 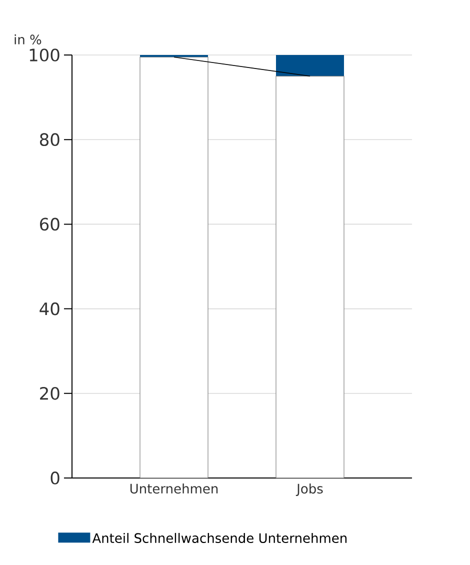 I want to click on y-tick-label: 80, so click(x=50, y=139).